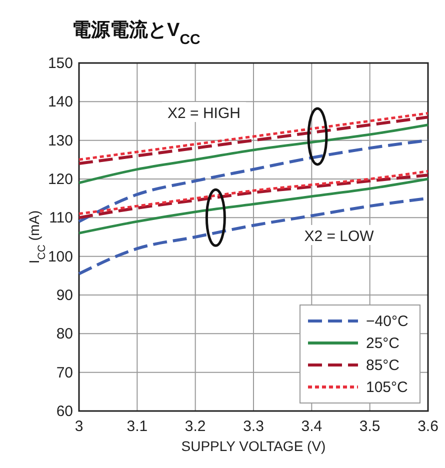 The image size is (445, 468). What do you see at coordinates (137, 426) in the screenshot?
I see `x-tick-label: 3.1` at bounding box center [137, 426].